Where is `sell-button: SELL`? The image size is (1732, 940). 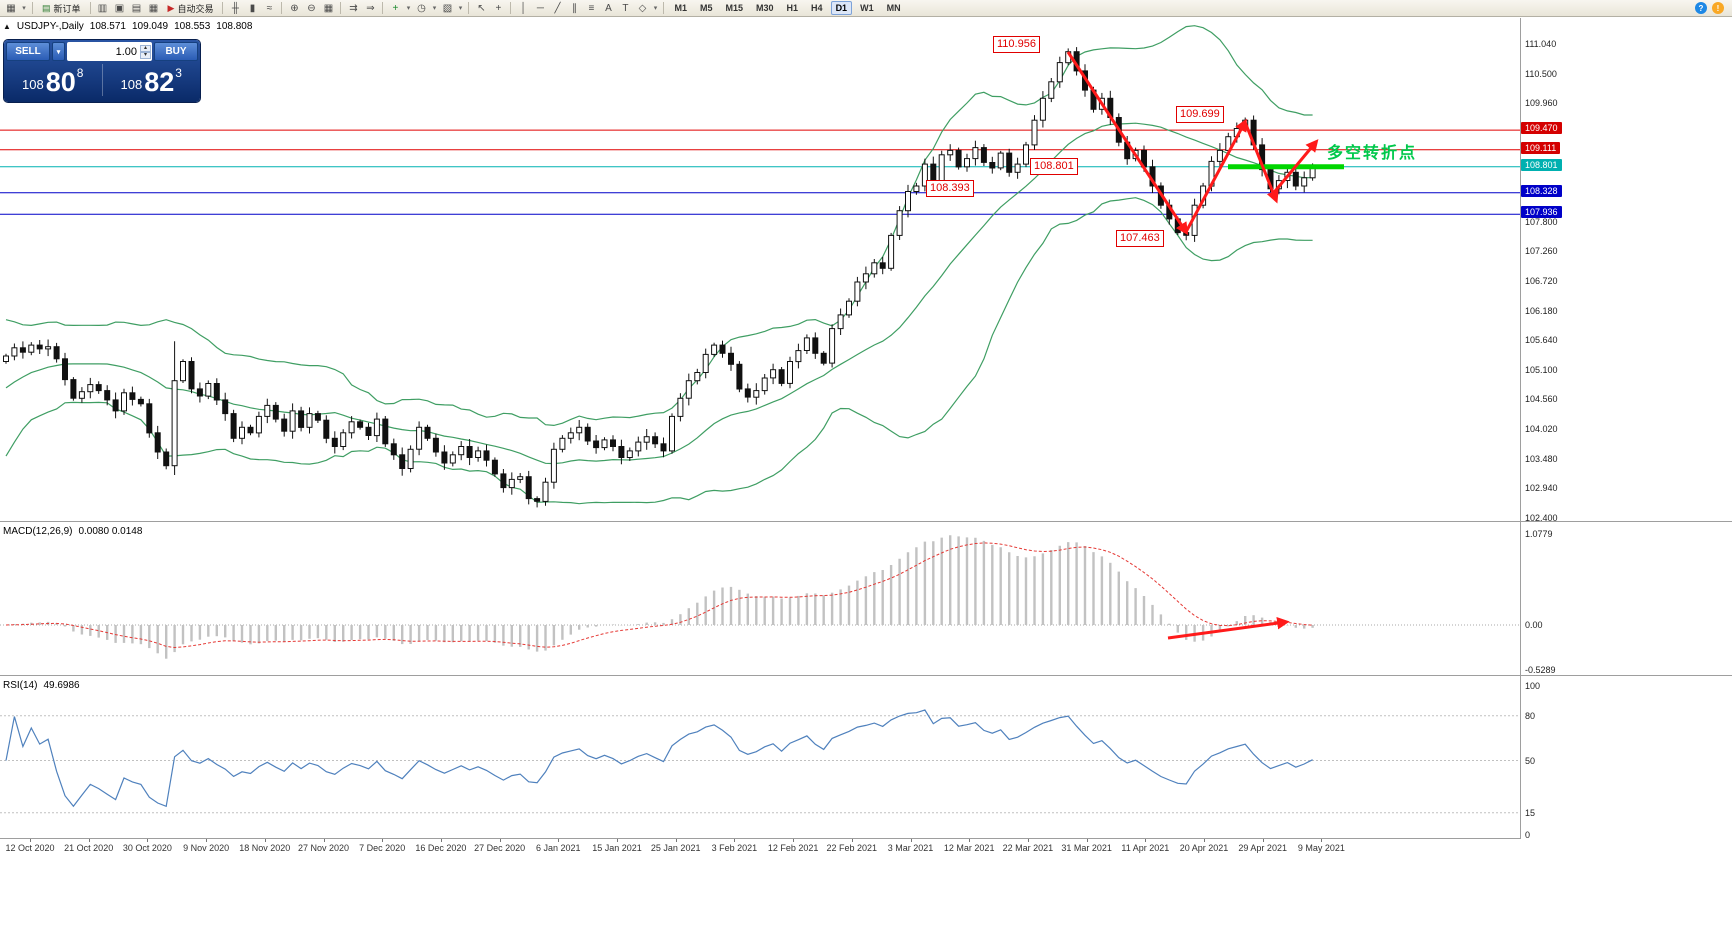
sell-button: SELL is located at coordinates (28, 51).